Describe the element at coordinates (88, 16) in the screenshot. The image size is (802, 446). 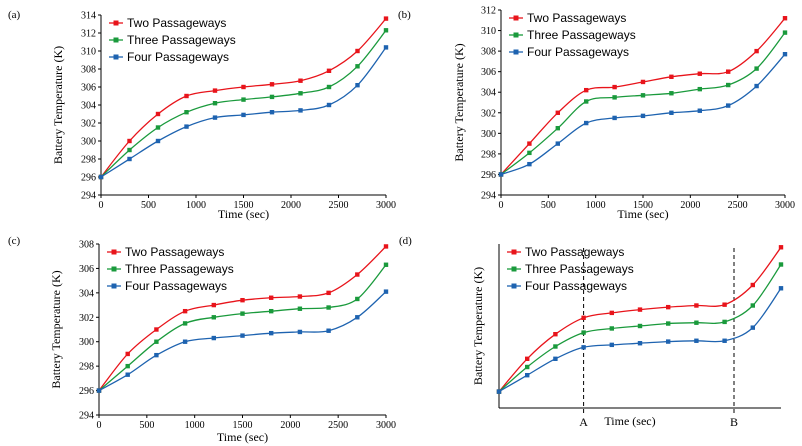
I see `y-tick-label: 314` at that location.